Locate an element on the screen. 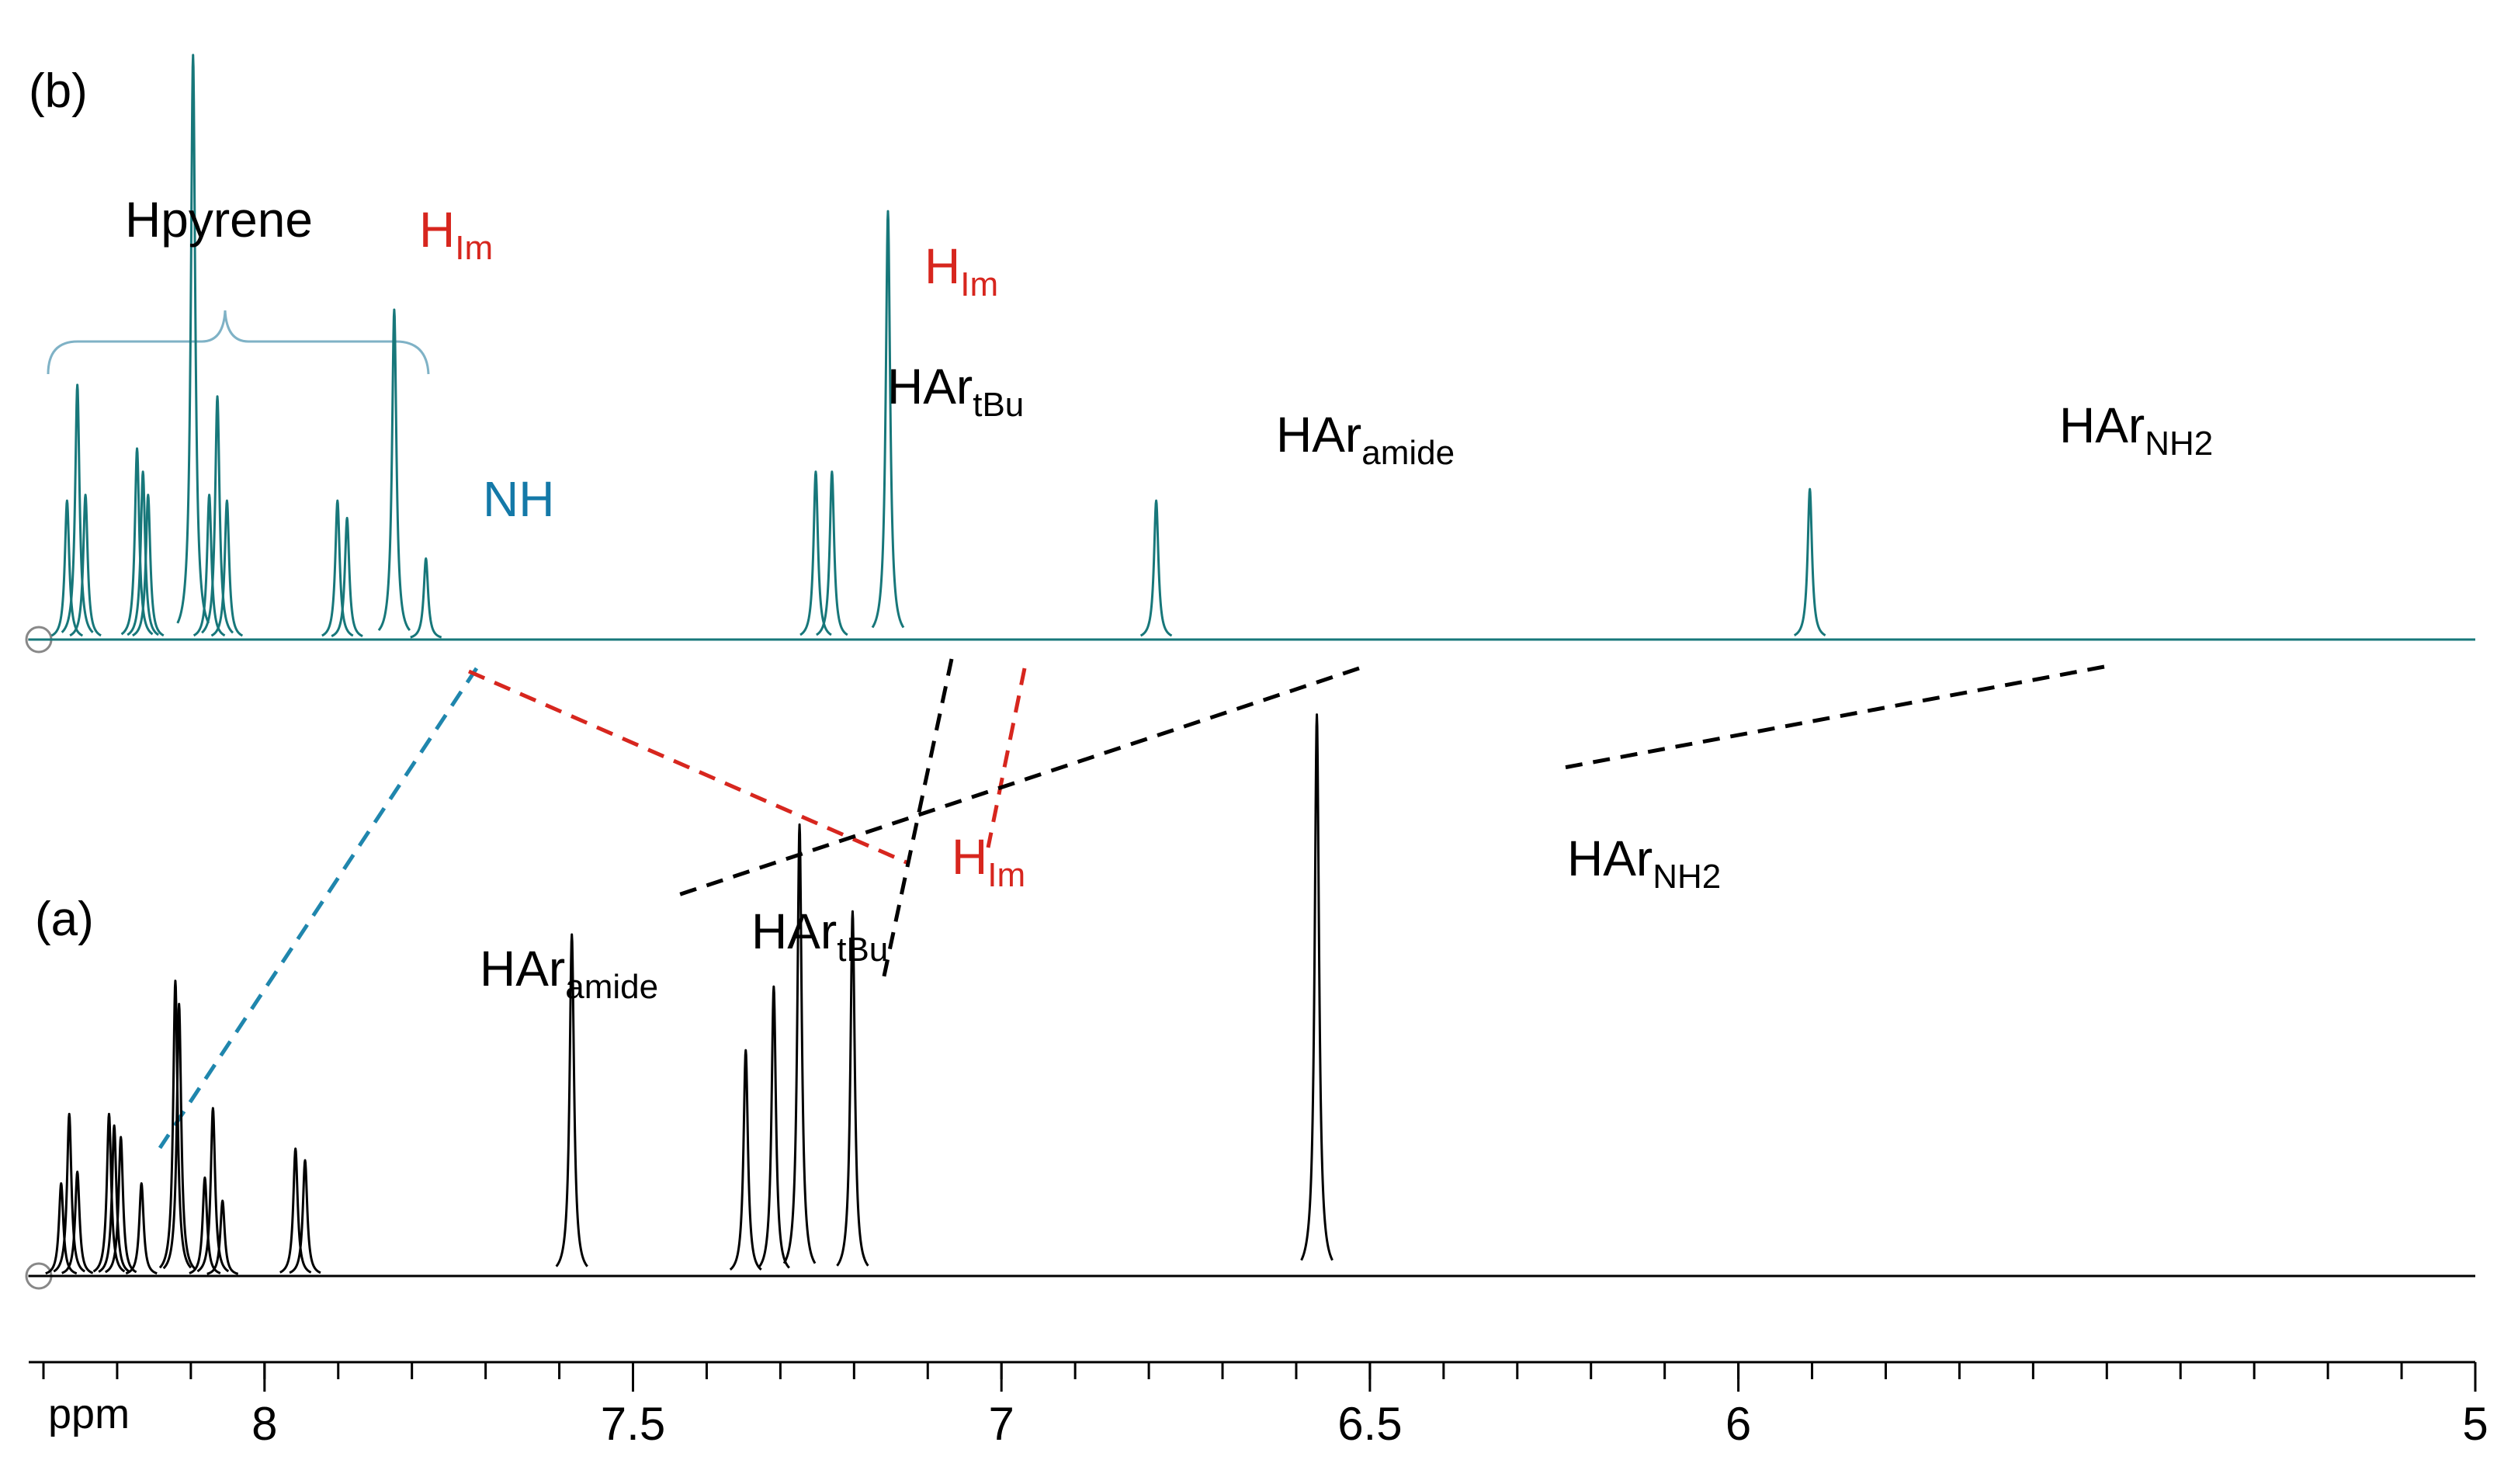 This screenshot has height=1484, width=2504. x-tick-label: 7 is located at coordinates (1001, 1424).